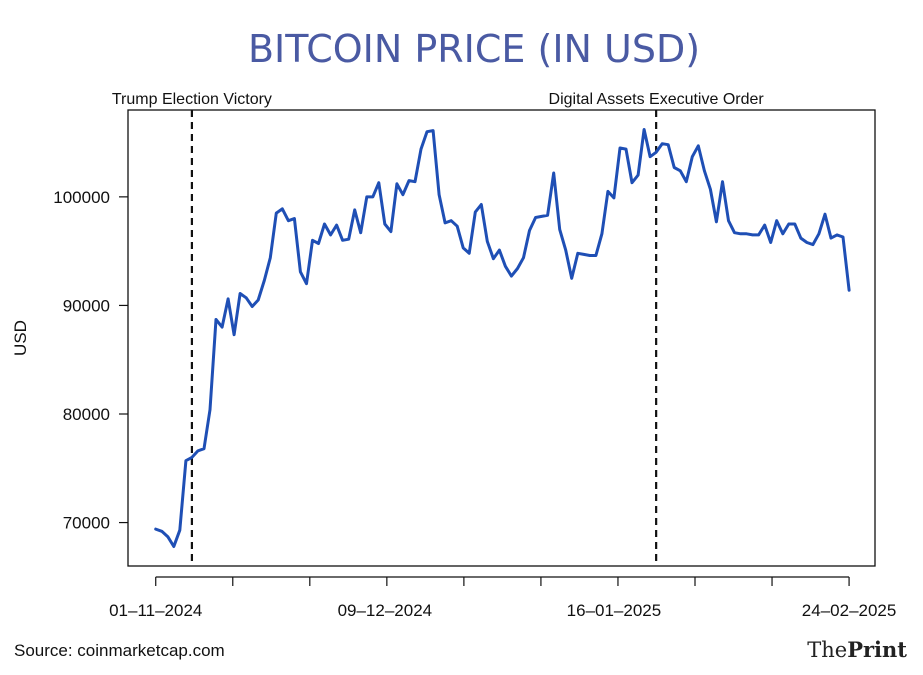 The width and height of the screenshot is (923, 675). What do you see at coordinates (614, 610) in the screenshot?
I see `x-tick-label: 16–01–2025` at bounding box center [614, 610].